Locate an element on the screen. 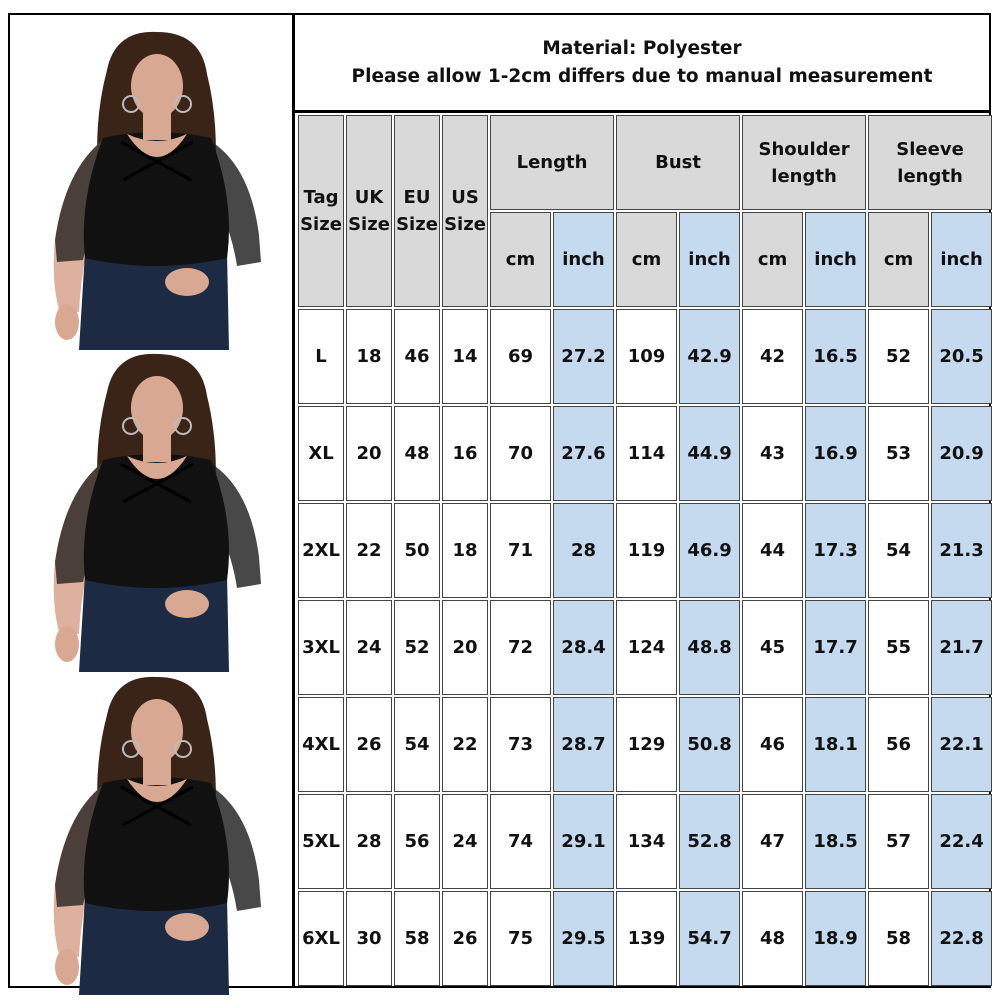 The image size is (1000, 1000). cell-shoulder-cm: 47 is located at coordinates (773, 841).